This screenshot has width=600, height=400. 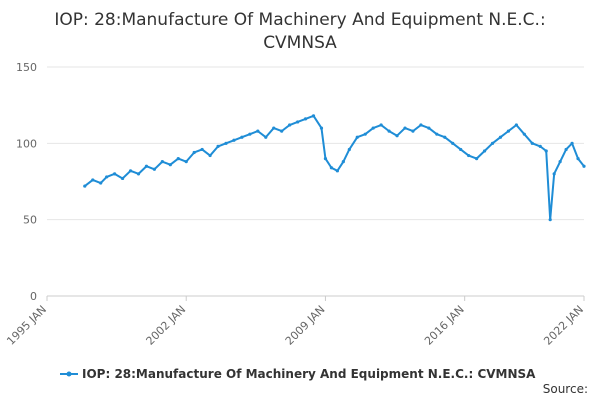 What do you see at coordinates (563, 325) in the screenshot?
I see `x-tick-label: 2022 JAN` at bounding box center [563, 325].